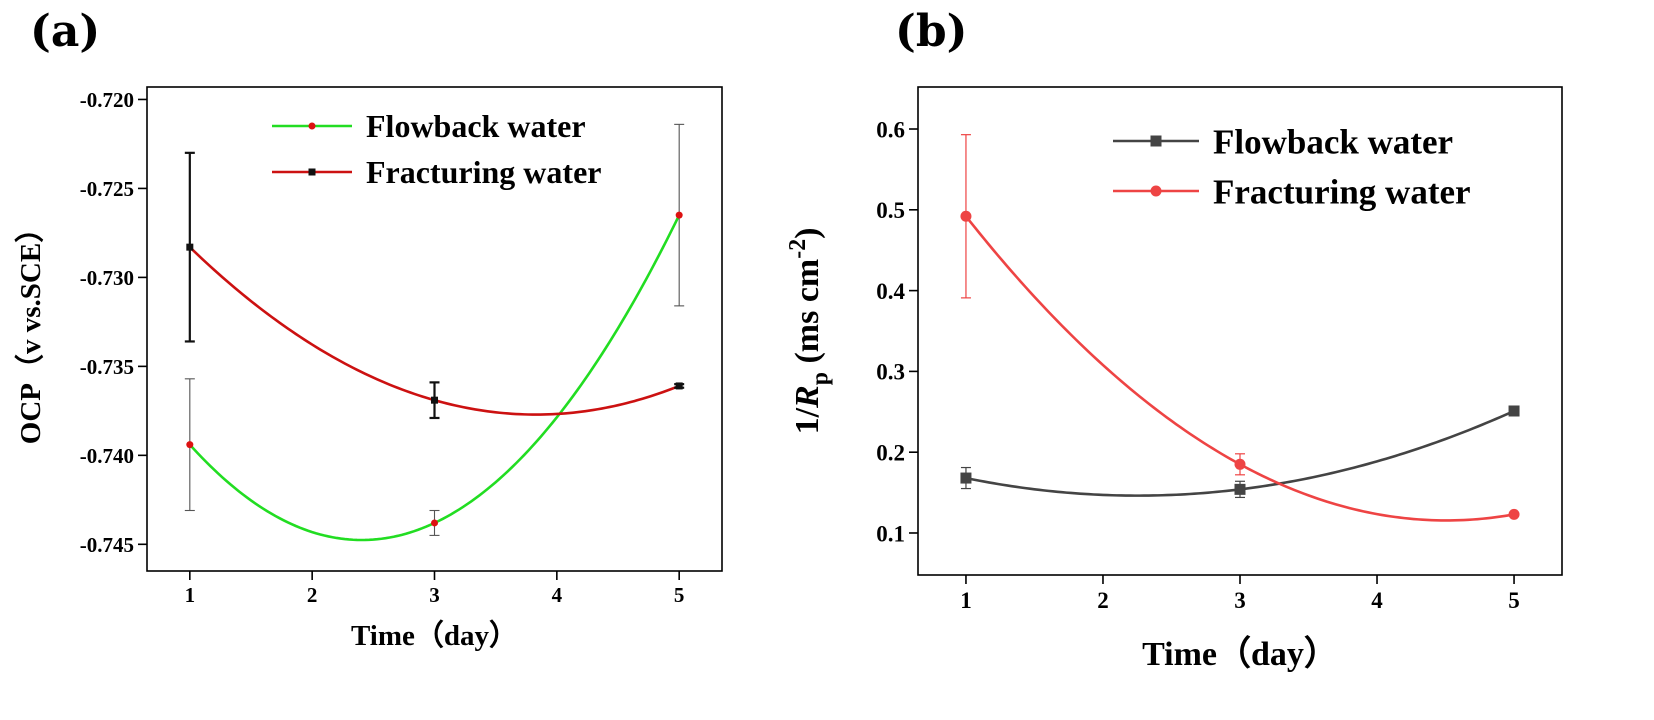 The height and width of the screenshot is (720, 1654). Describe the element at coordinates (107, 456) in the screenshot. I see `y-tick-label: -0.740` at that location.